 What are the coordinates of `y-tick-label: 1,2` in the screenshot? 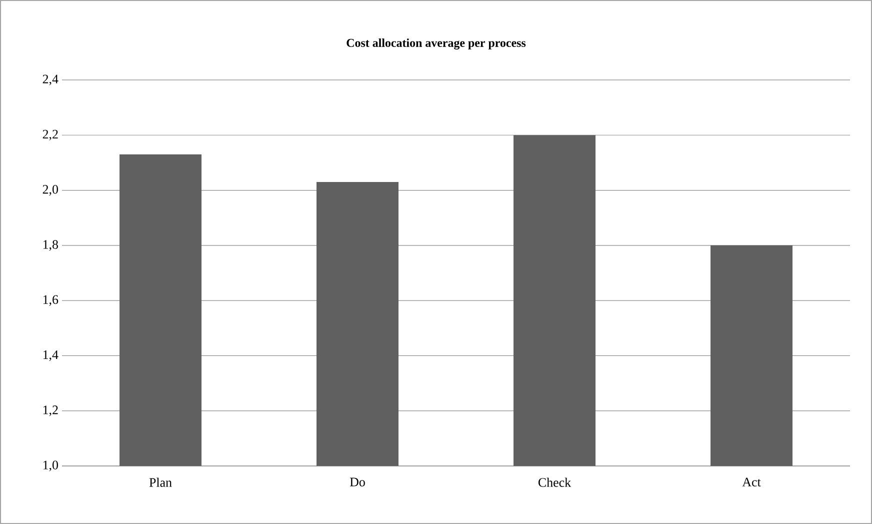 It's located at (50, 411).